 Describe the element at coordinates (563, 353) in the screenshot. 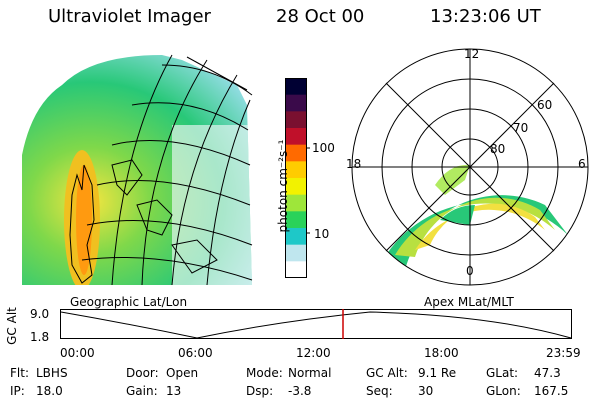

I see `timeline-x-tick-2359: 23:59` at that location.